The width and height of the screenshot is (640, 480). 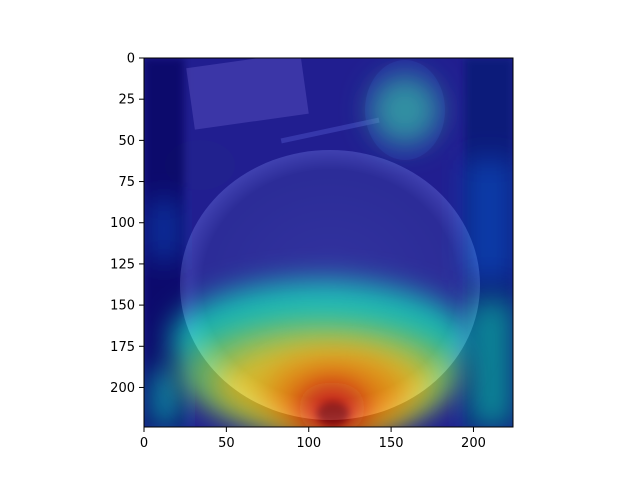 What do you see at coordinates (126, 182) in the screenshot?
I see `y-tick-label: 75` at bounding box center [126, 182].